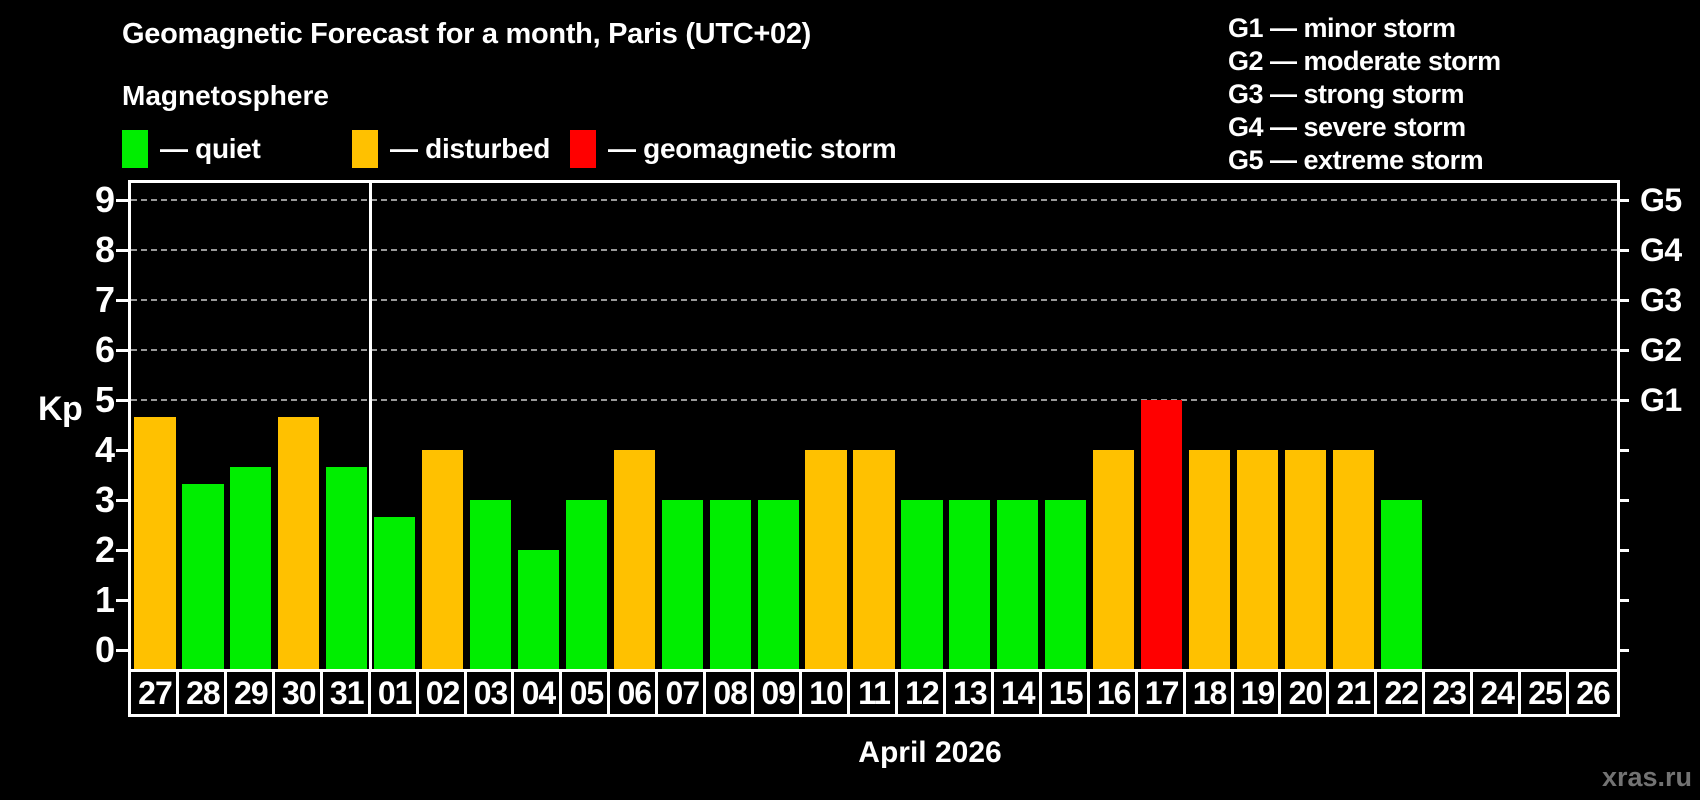 The height and width of the screenshot is (800, 1700). I want to click on g-legend-line-4: G4 — severe storm, so click(1347, 127).